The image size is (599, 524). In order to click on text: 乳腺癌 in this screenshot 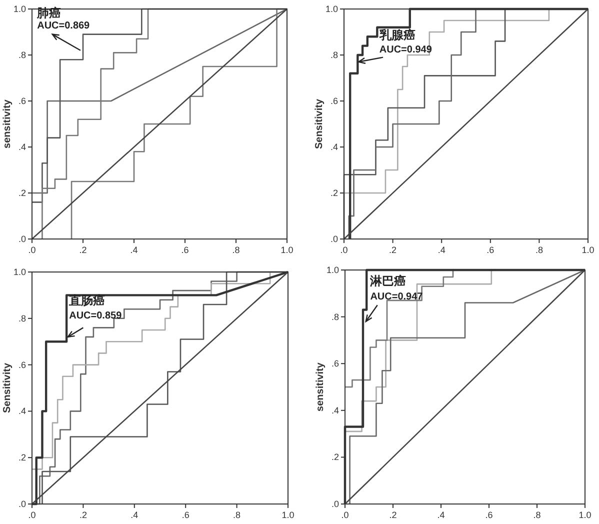, I will do `click(397, 35)`.